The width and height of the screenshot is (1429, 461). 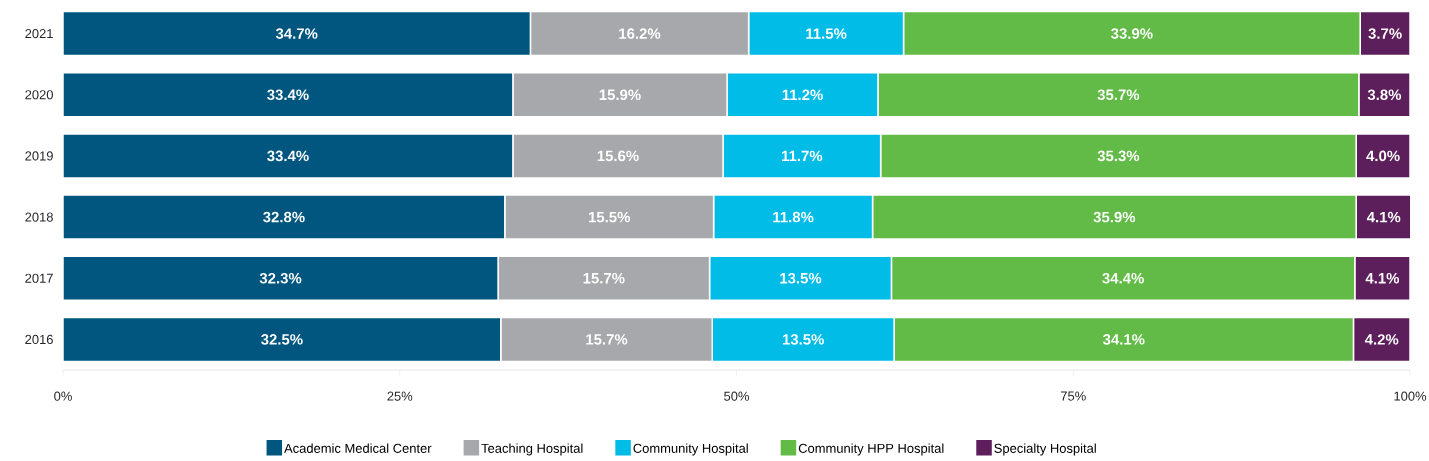 What do you see at coordinates (620, 95) in the screenshot?
I see `data-label: 15.9%` at bounding box center [620, 95].